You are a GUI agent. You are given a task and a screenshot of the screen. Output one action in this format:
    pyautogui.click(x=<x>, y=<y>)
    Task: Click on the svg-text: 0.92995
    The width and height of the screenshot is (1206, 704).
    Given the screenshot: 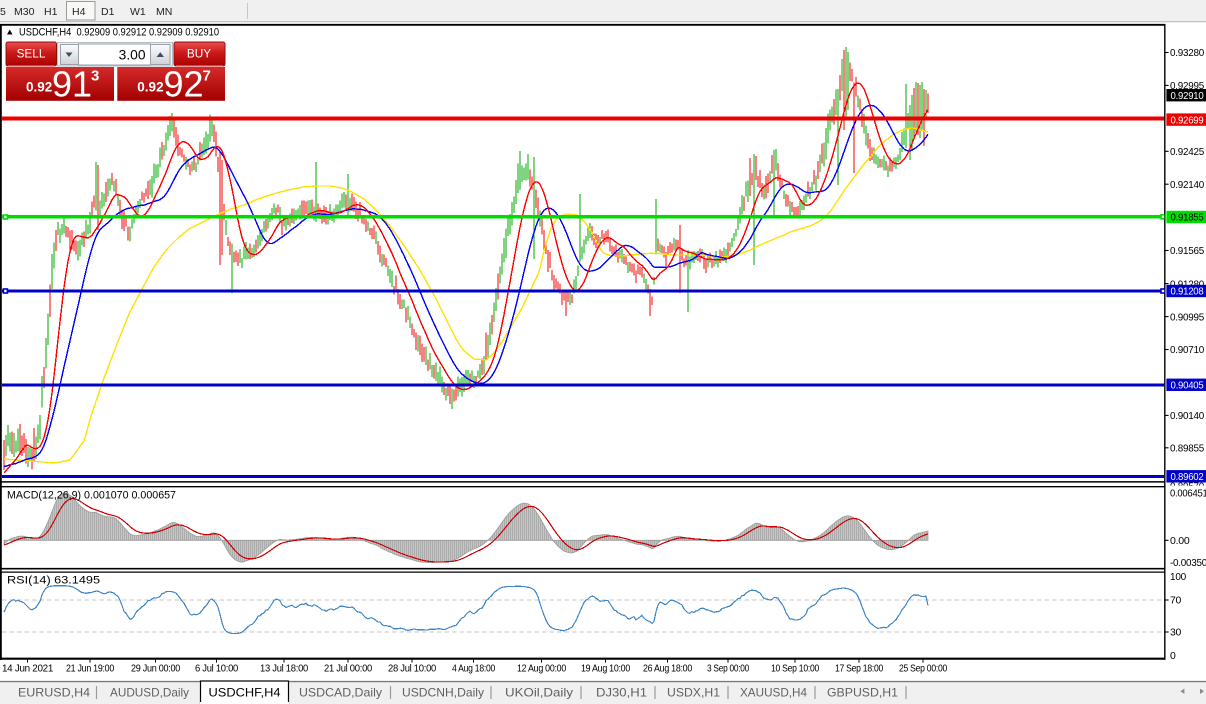 What is the action you would take?
    pyautogui.click(x=1187, y=86)
    